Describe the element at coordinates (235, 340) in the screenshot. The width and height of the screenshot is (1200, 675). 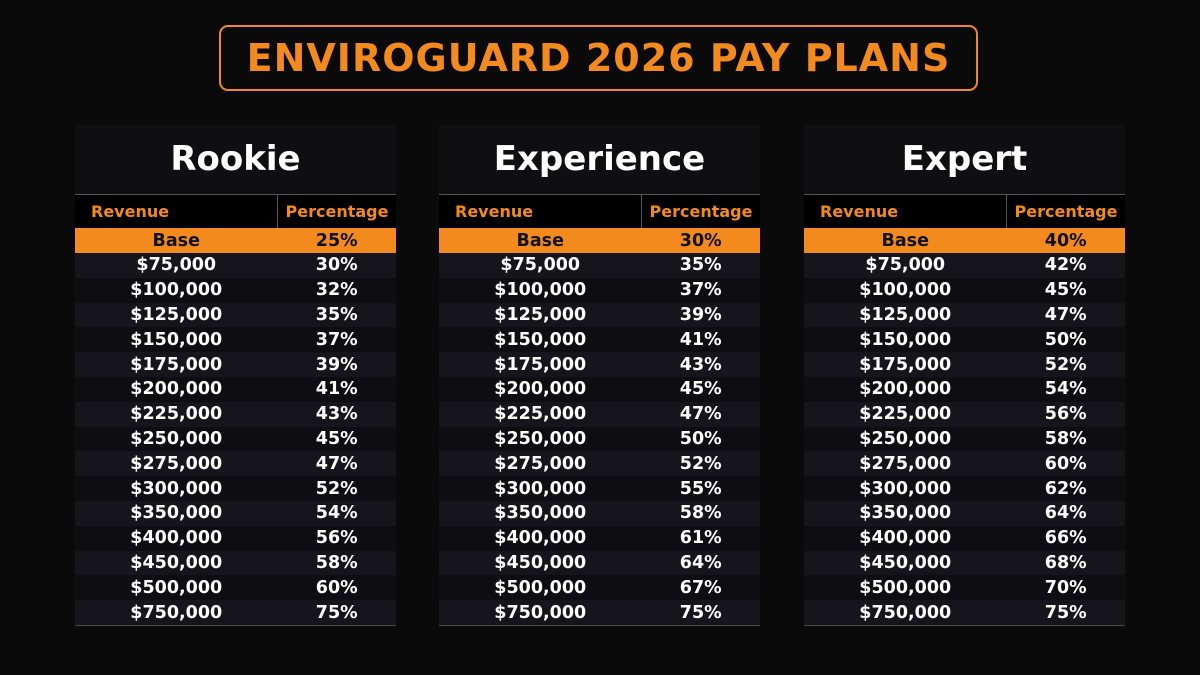
I see `table-row: $150,000 37%` at that location.